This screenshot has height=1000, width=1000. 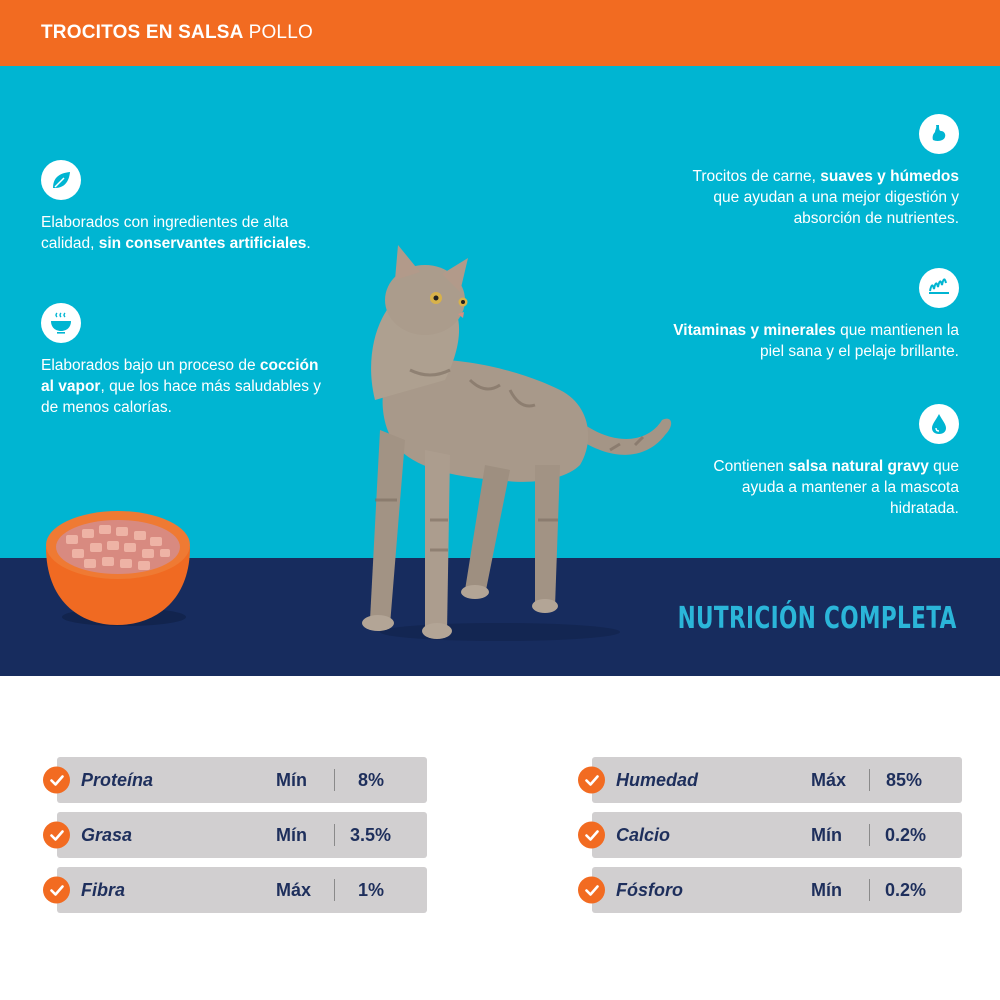 I want to click on table-row: Calcio Mín 0.2%, so click(x=770, y=835).